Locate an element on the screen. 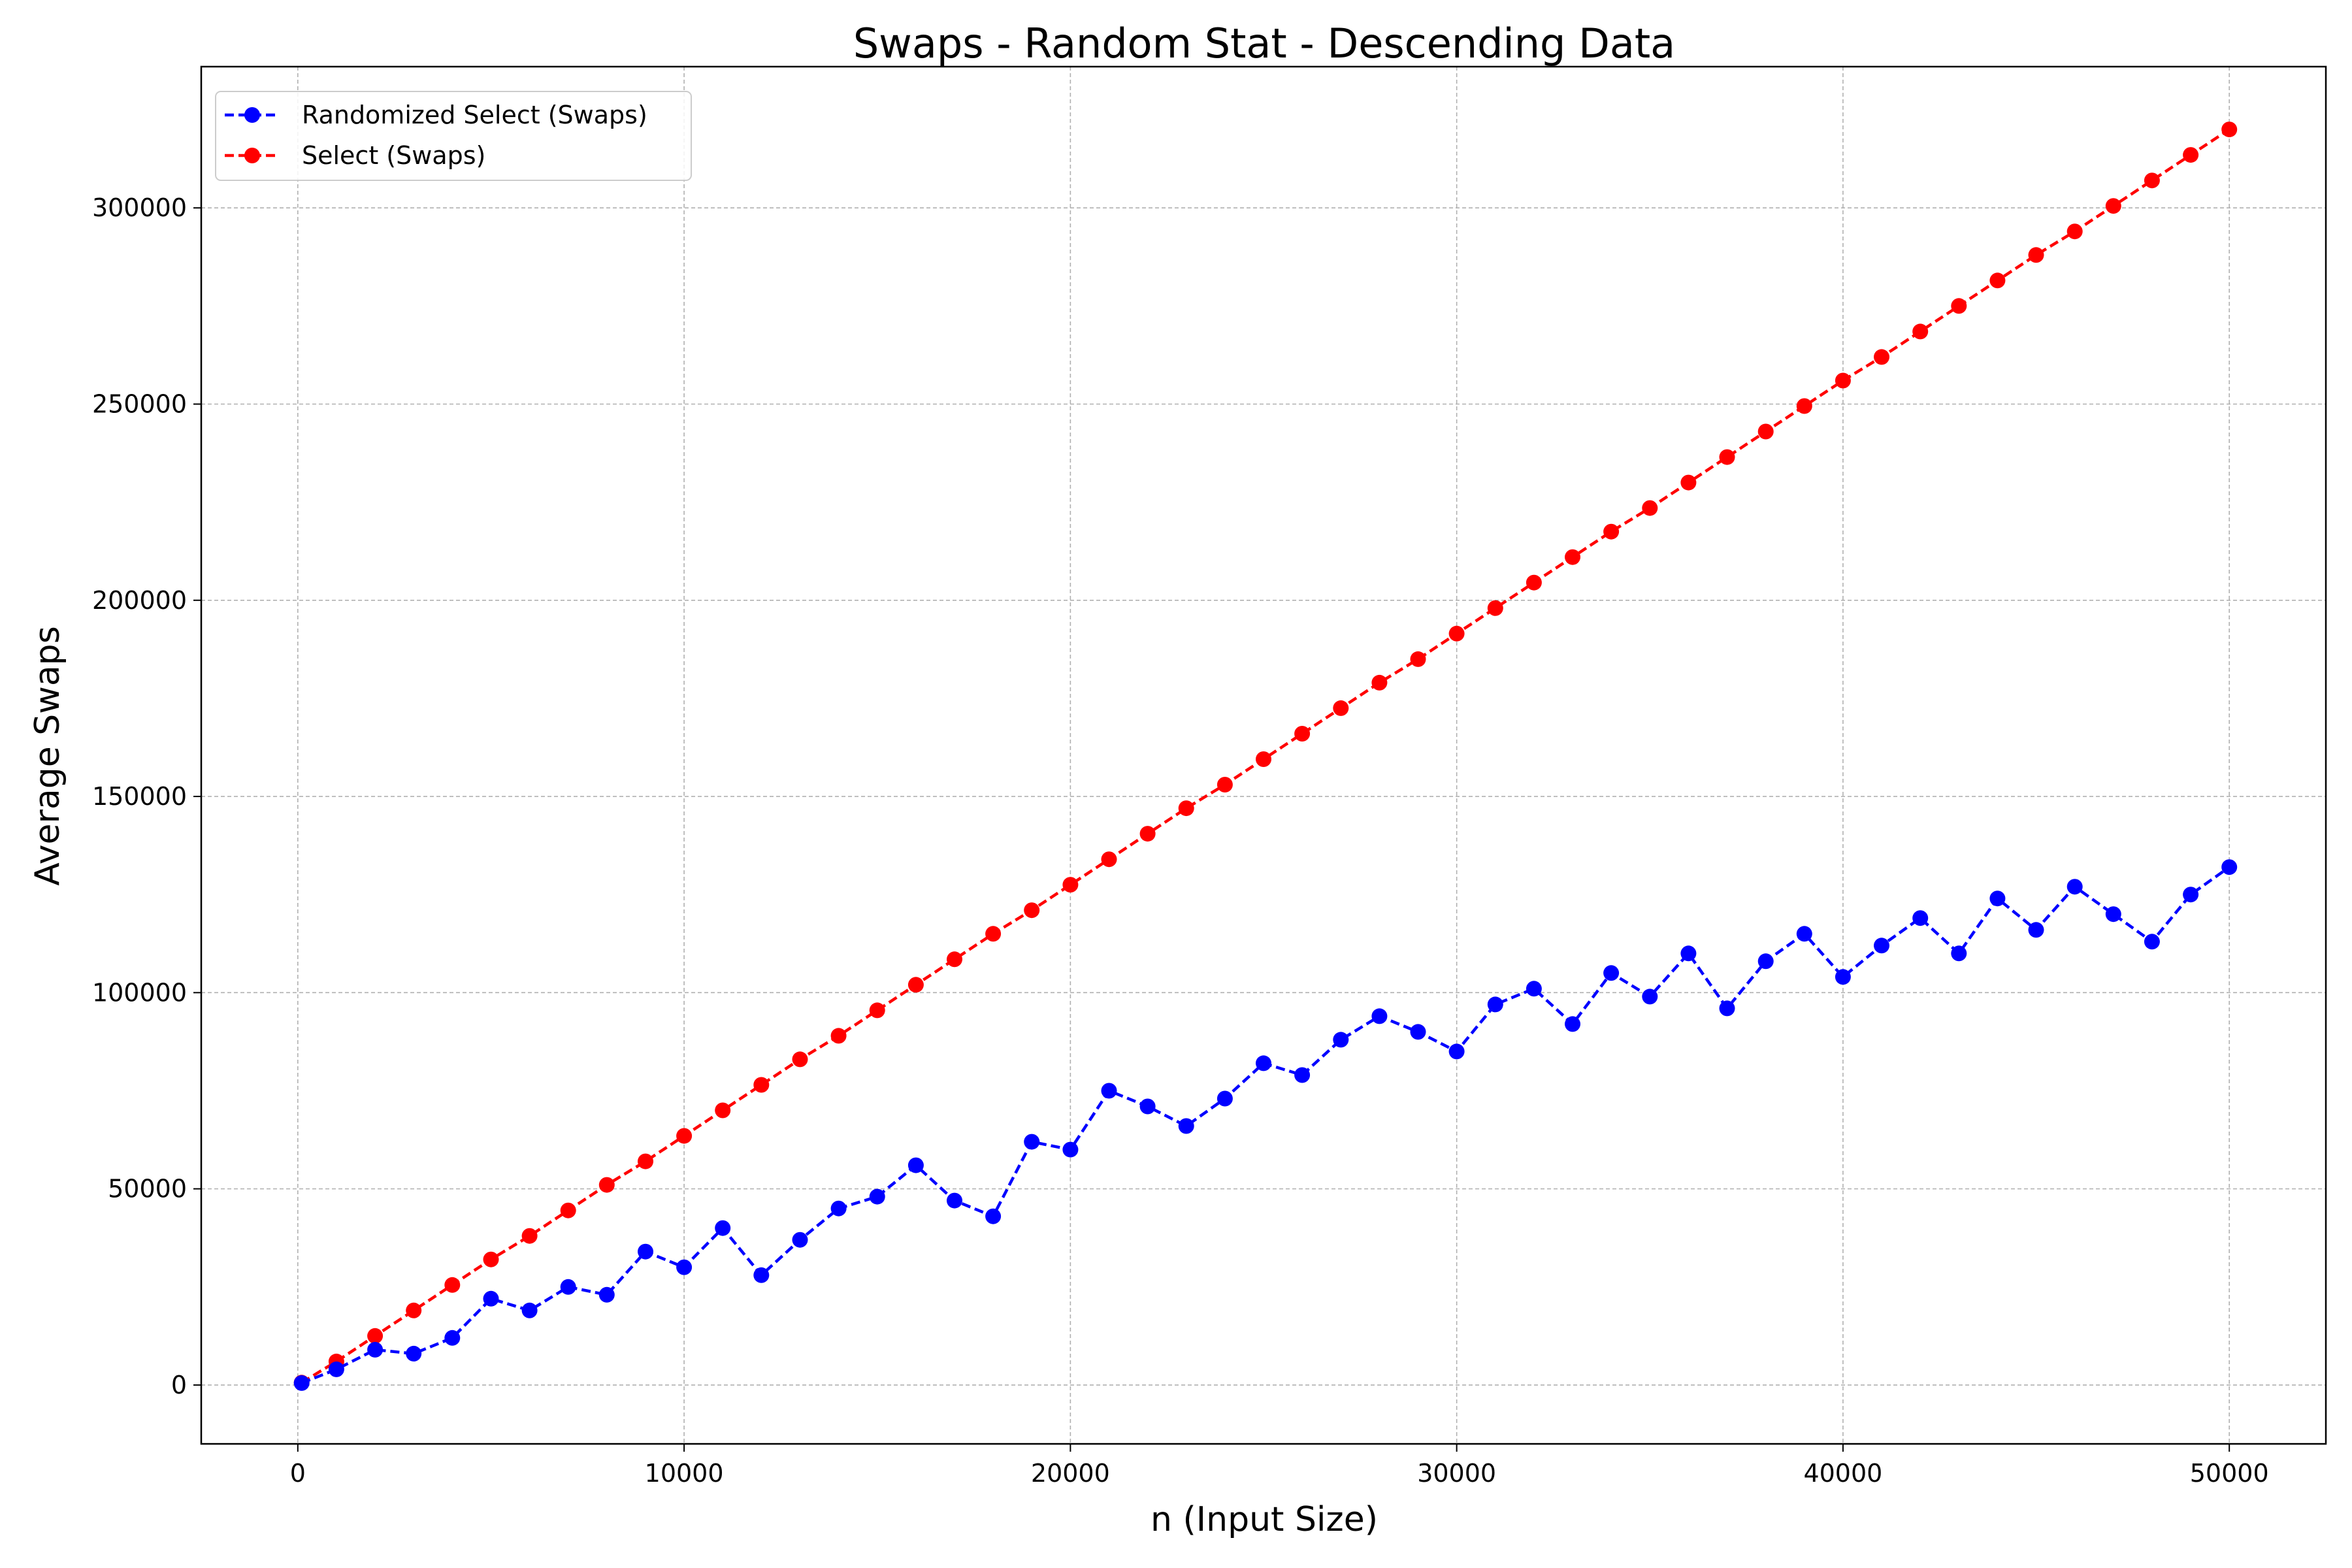 Image resolution: width=2352 pixels, height=1568 pixels. legend-box is located at coordinates (453, 136).